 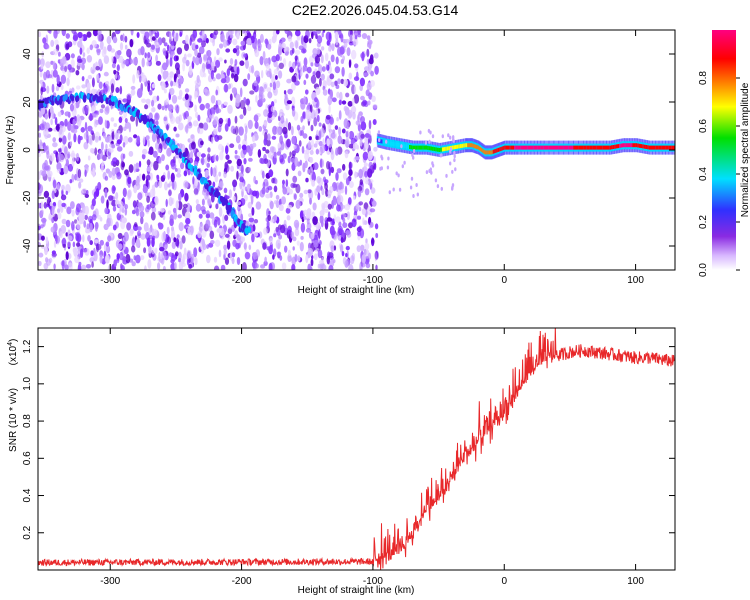 What do you see at coordinates (635, 581) in the screenshot?
I see `x-tick-label: 100` at bounding box center [635, 581].